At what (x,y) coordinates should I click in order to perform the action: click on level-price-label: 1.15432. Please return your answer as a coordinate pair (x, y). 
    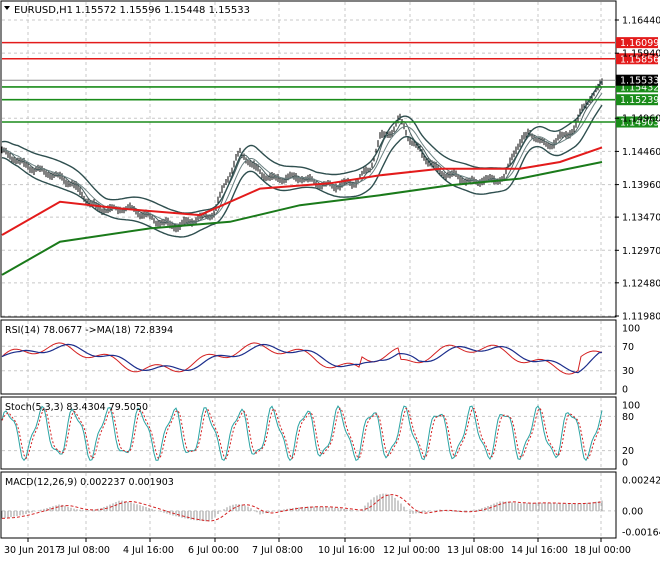
    Looking at the image, I should click on (639, 87).